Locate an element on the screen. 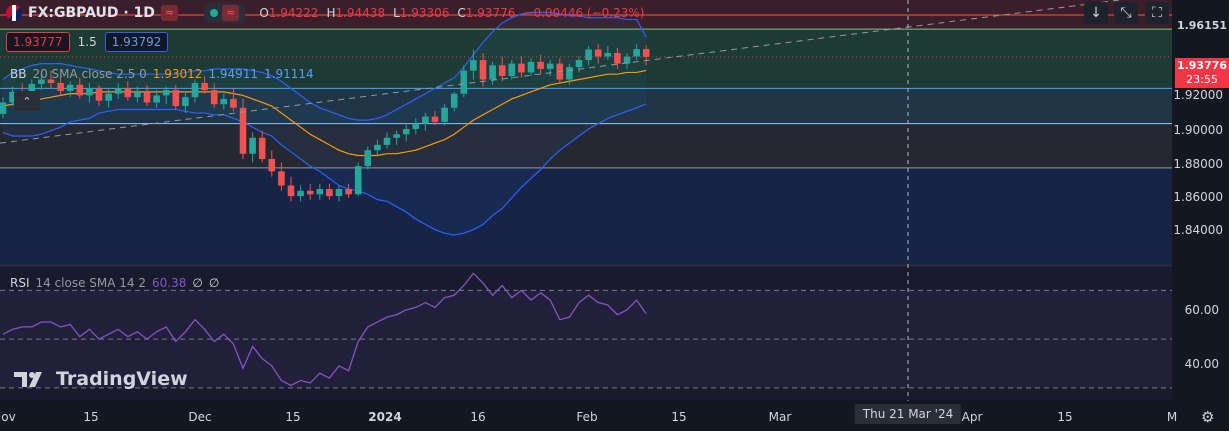 This screenshot has height=431, width=1229. bb-upper-value: 1.94911 is located at coordinates (233, 74).